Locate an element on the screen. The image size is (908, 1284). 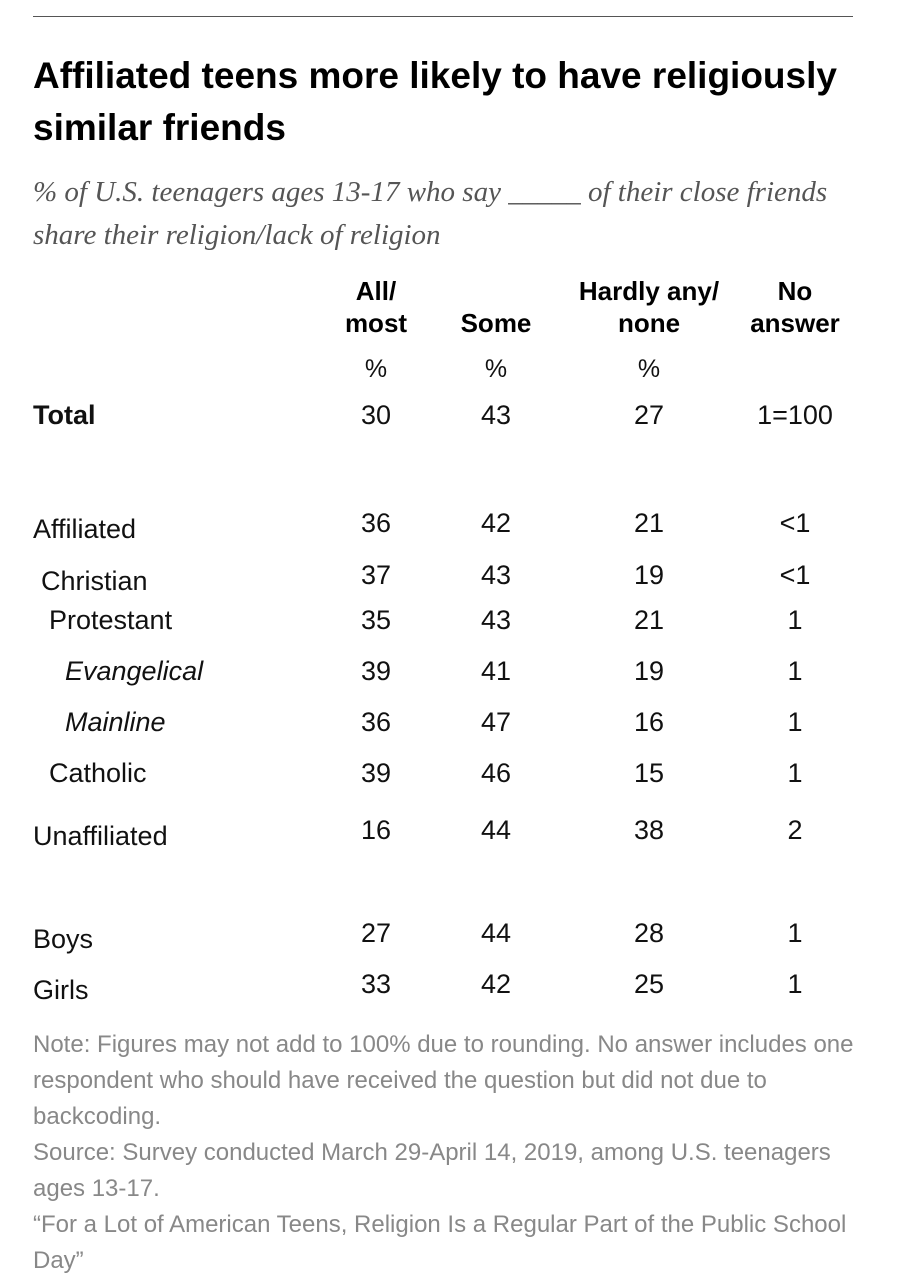
table-cell: 37 is located at coordinates (376, 575).